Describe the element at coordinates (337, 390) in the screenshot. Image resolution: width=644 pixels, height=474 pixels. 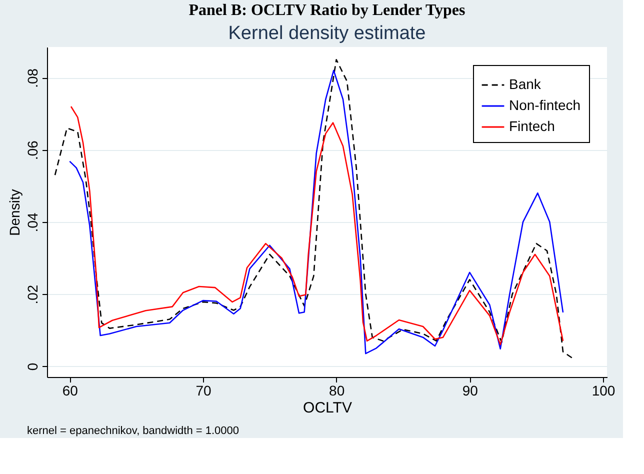
I see `x-tick-label: 80` at that location.